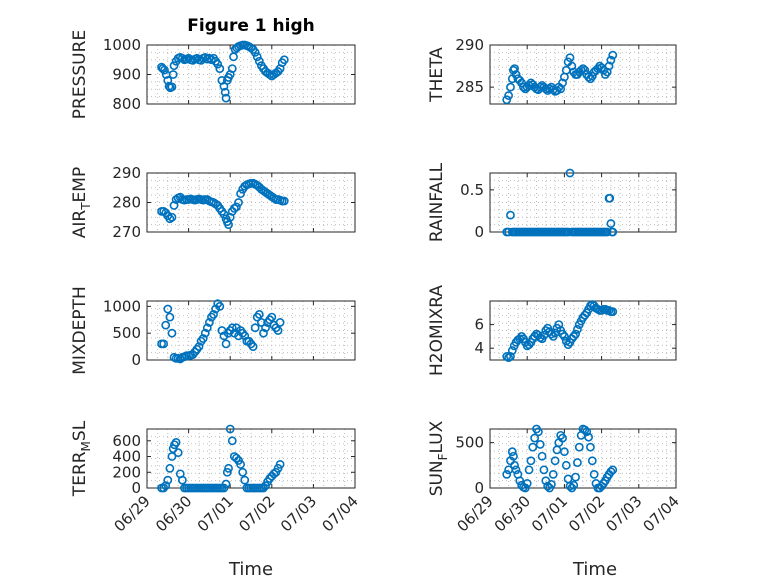 This screenshot has width=778, height=583. What do you see at coordinates (80, 330) in the screenshot?
I see `y-axis-label: MIXDEPTH` at bounding box center [80, 330].